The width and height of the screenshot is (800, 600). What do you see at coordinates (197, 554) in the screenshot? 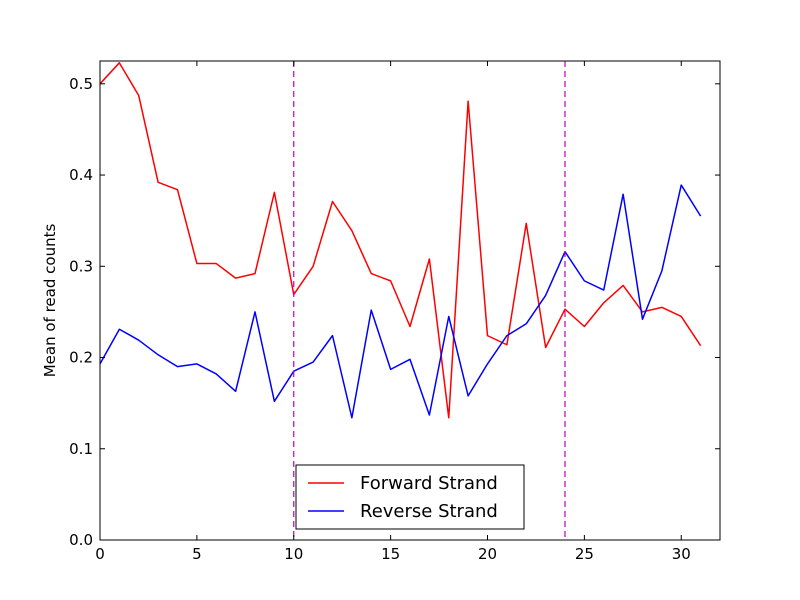
I see `x-tick-label: 5` at bounding box center [197, 554].